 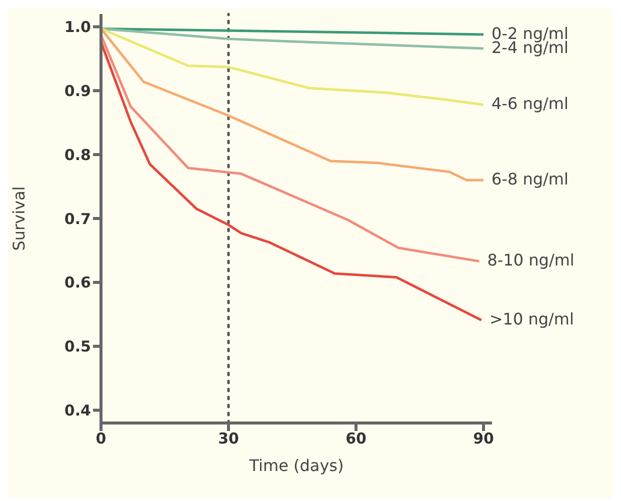 What do you see at coordinates (228, 439) in the screenshot?
I see `x-tick-label: 30` at bounding box center [228, 439].